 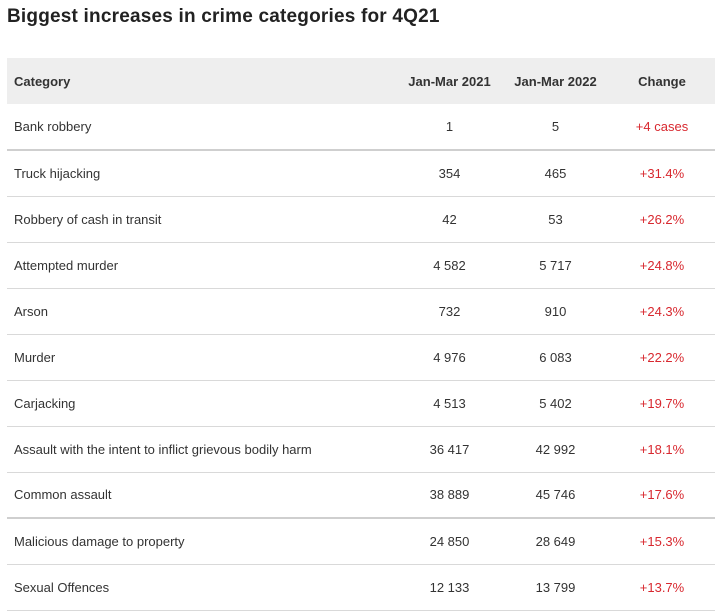 What do you see at coordinates (555, 126) in the screenshot?
I see `cell-jan-mar-2022: 5` at bounding box center [555, 126].